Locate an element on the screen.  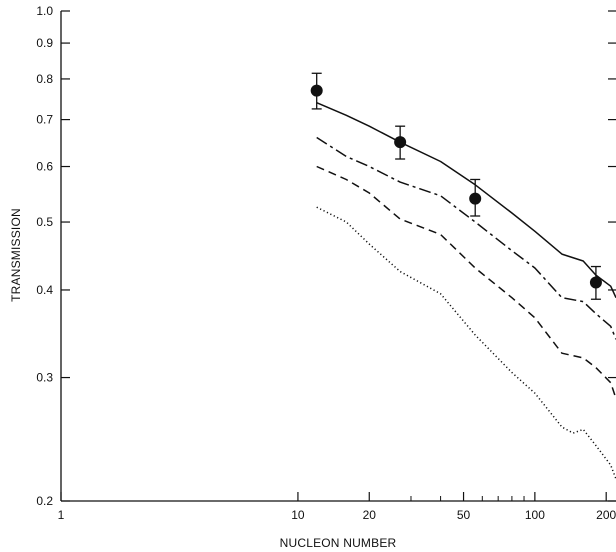
y-tick-label: 0.6 is located at coordinates (44, 167).